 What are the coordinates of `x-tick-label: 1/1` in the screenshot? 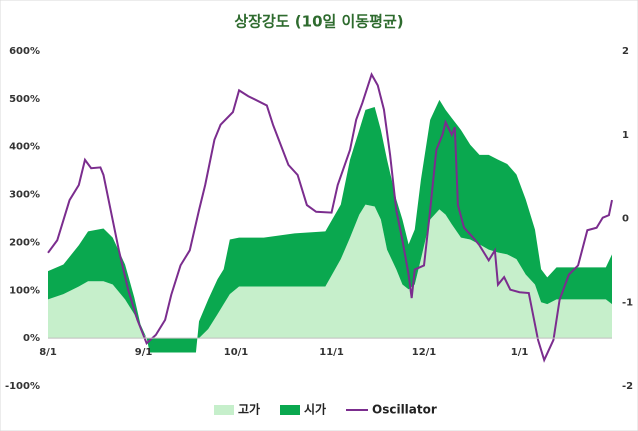 It's located at (520, 352).